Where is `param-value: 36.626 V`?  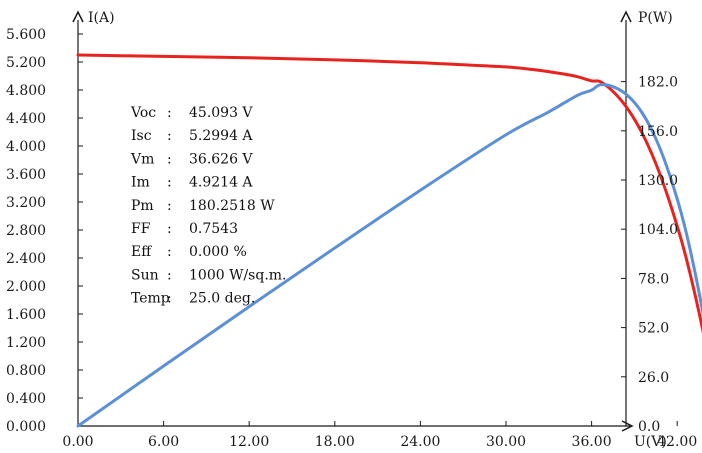
param-value: 36.626 V is located at coordinates (221, 159).